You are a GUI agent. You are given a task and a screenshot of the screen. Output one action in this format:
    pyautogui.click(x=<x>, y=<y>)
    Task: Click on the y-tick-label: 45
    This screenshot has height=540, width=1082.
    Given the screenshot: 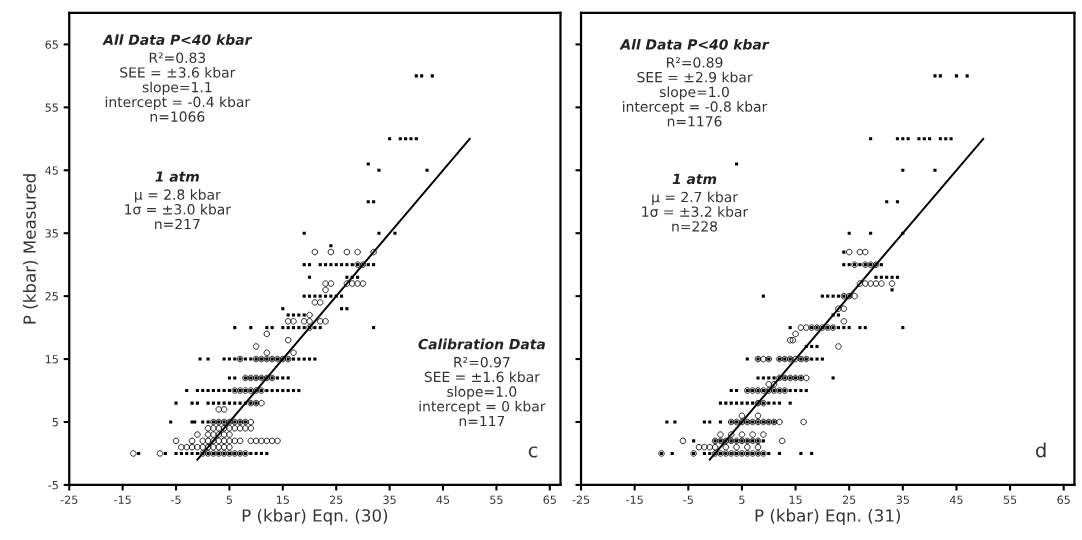 What is the action you would take?
    pyautogui.click(x=51, y=170)
    